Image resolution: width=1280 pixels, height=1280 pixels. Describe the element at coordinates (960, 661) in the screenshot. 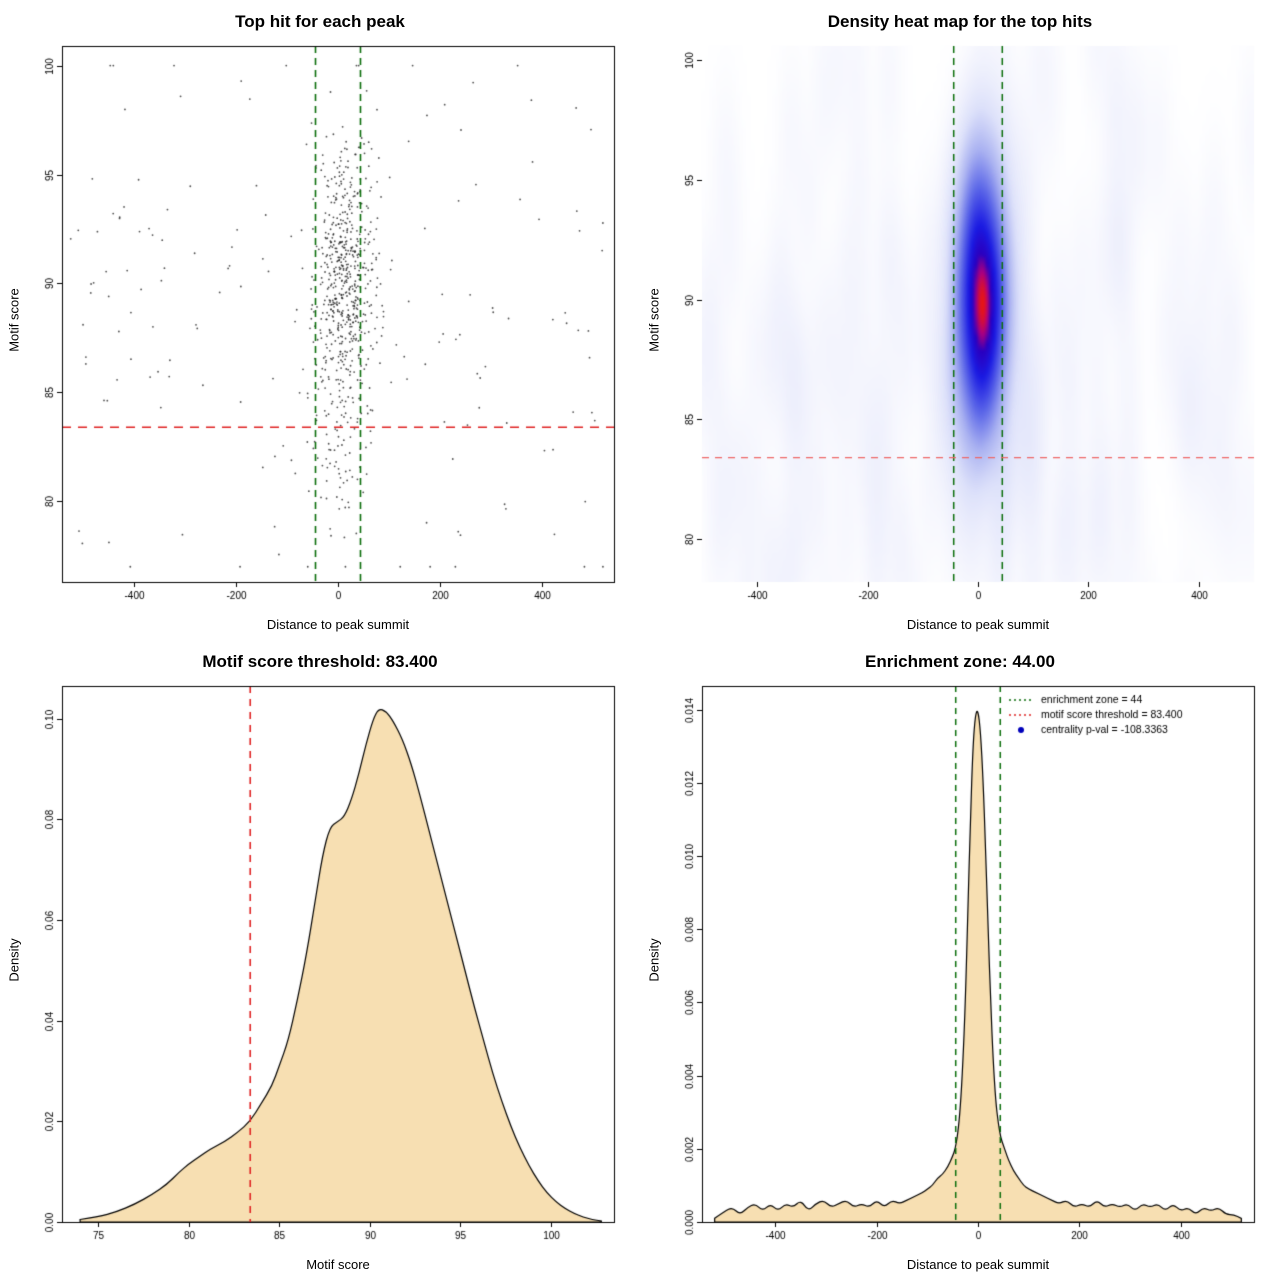

I see `panel-title: Enrichment zone: 44.00` at that location.